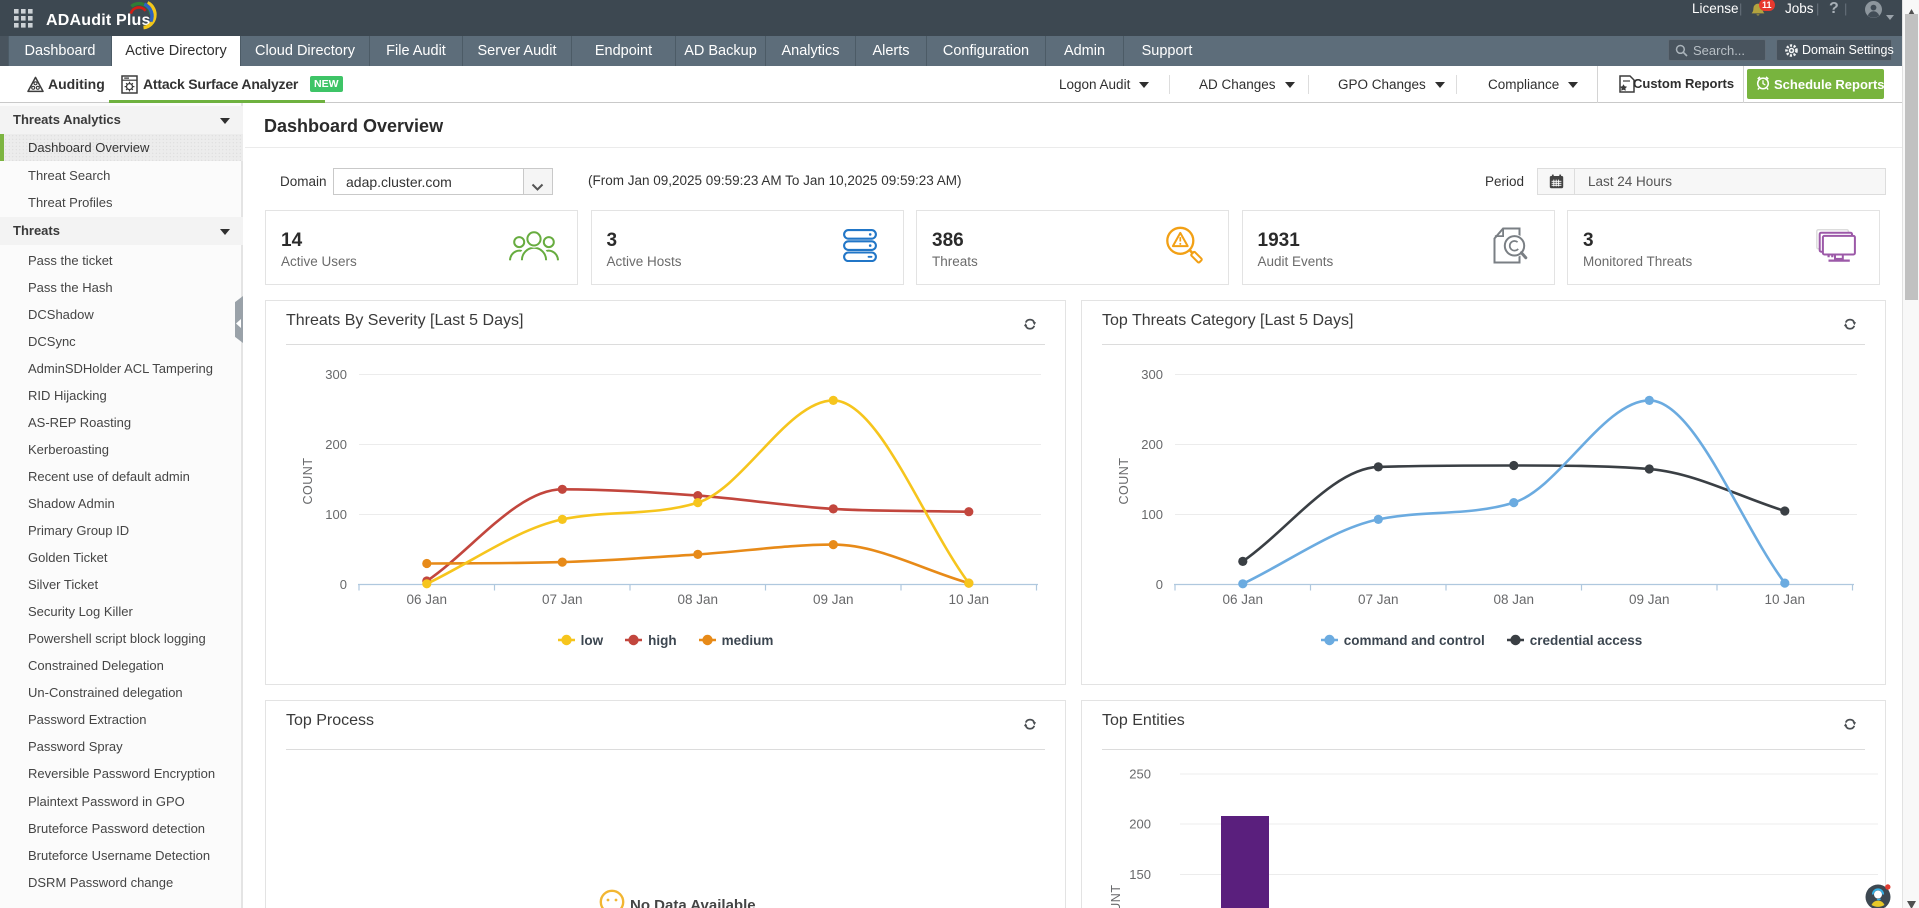 This screenshot has width=1919, height=908. I want to click on svg-text: 150, so click(1140, 874).